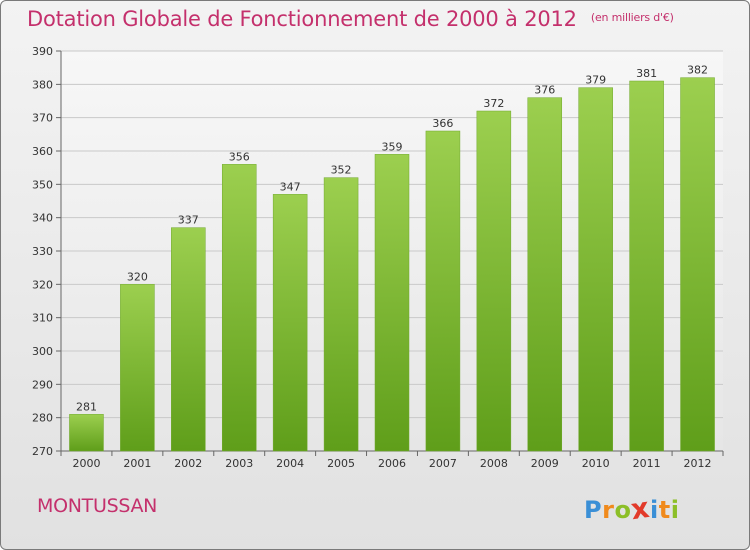 Image resolution: width=750 pixels, height=550 pixels. Describe the element at coordinates (544, 90) in the screenshot. I see `bar-value-label: 376` at that location.